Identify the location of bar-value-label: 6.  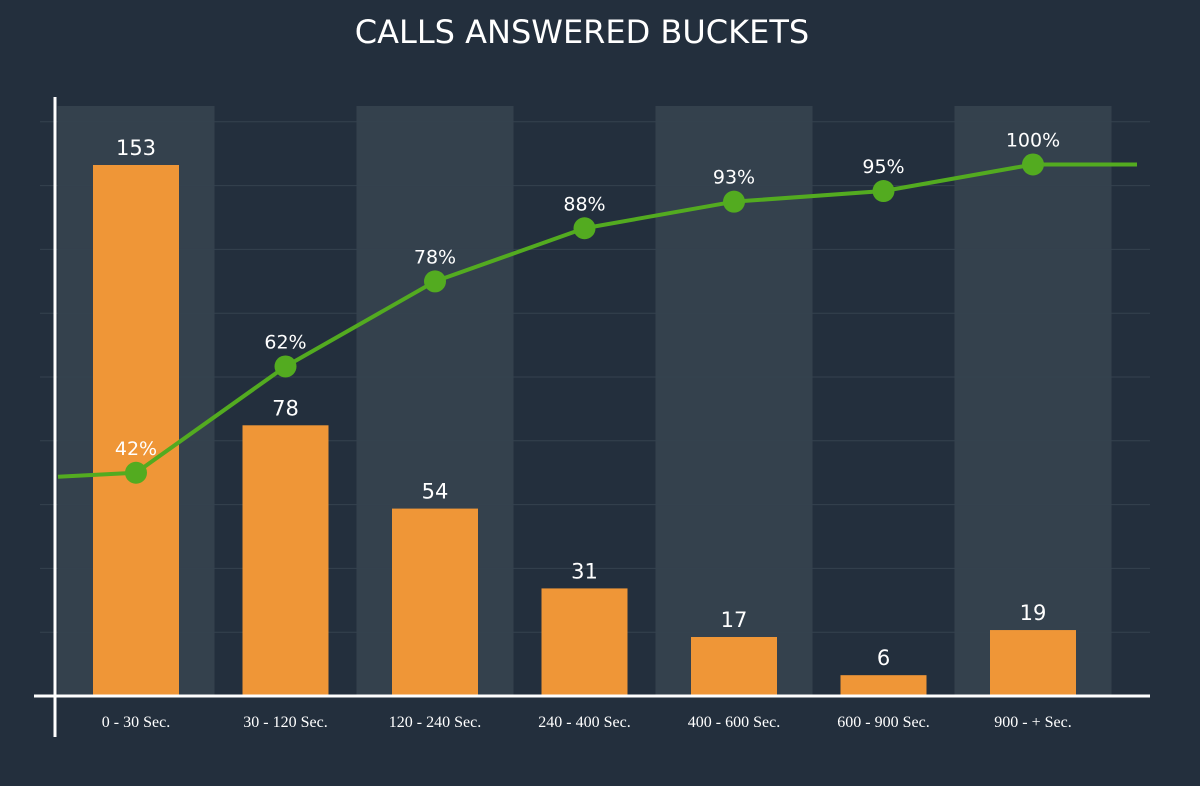
(883, 658).